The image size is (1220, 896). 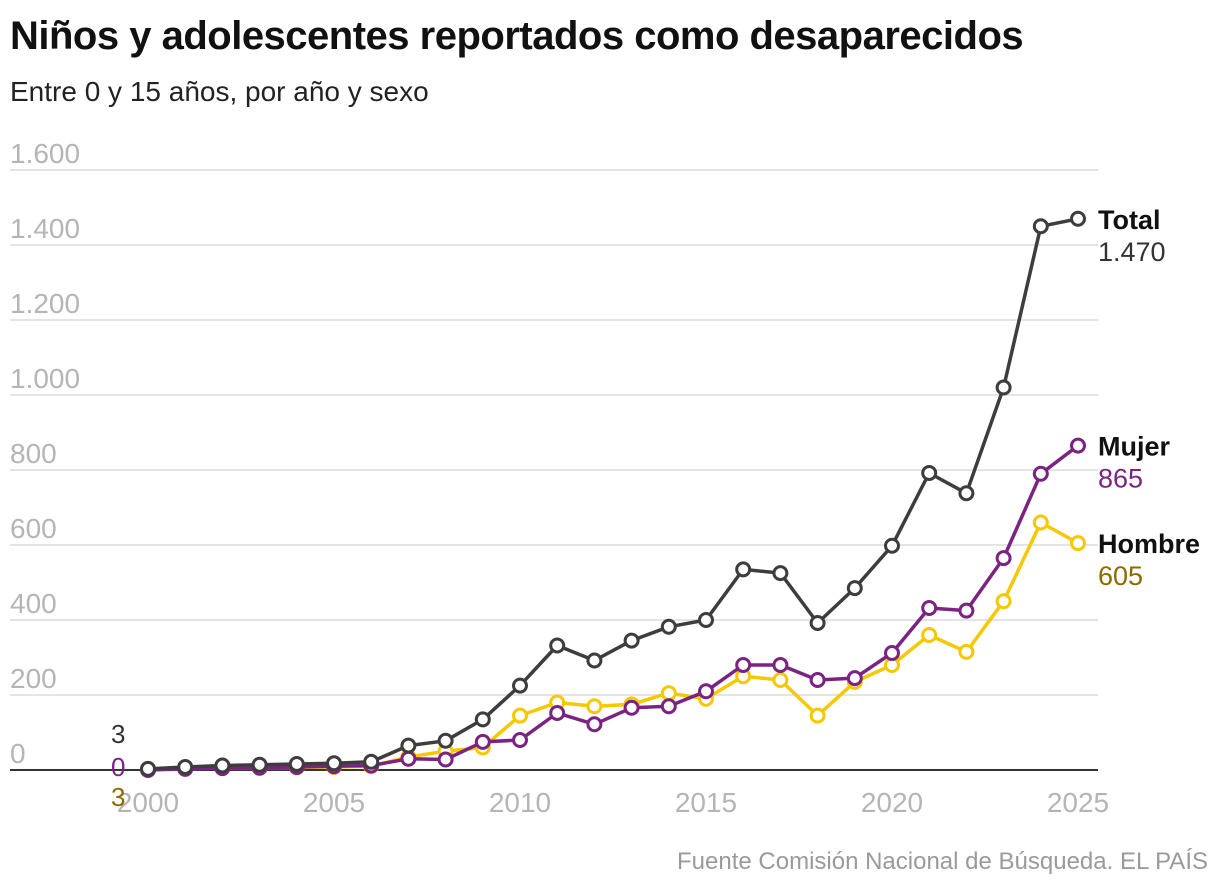 What do you see at coordinates (1120, 479) in the screenshot?
I see `series-end-value-mujer: 865` at bounding box center [1120, 479].